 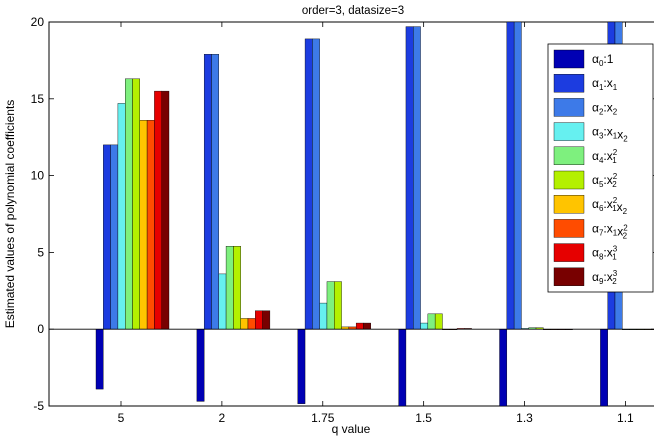 I want to click on y-tick-label: 0, so click(x=40, y=329).